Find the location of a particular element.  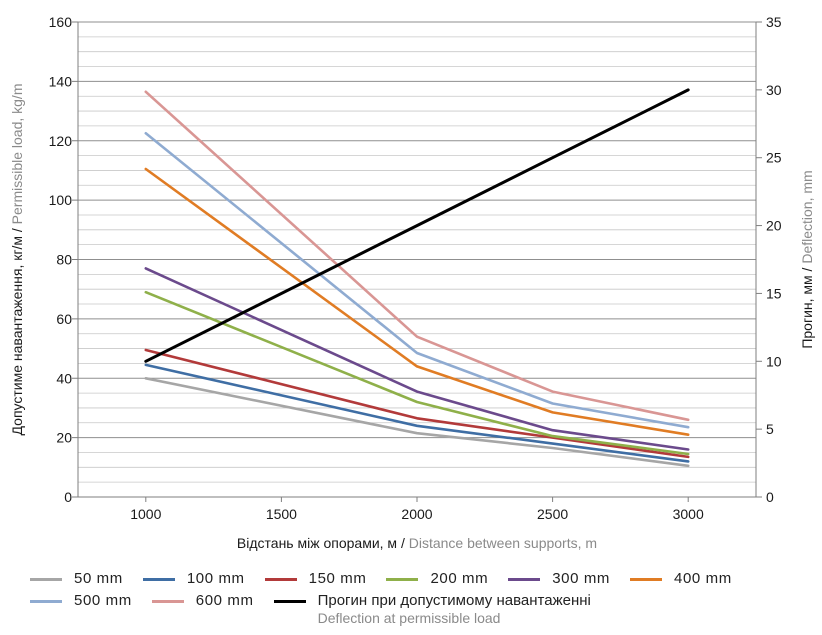

y-left-tick-label: 80 is located at coordinates (64, 260).